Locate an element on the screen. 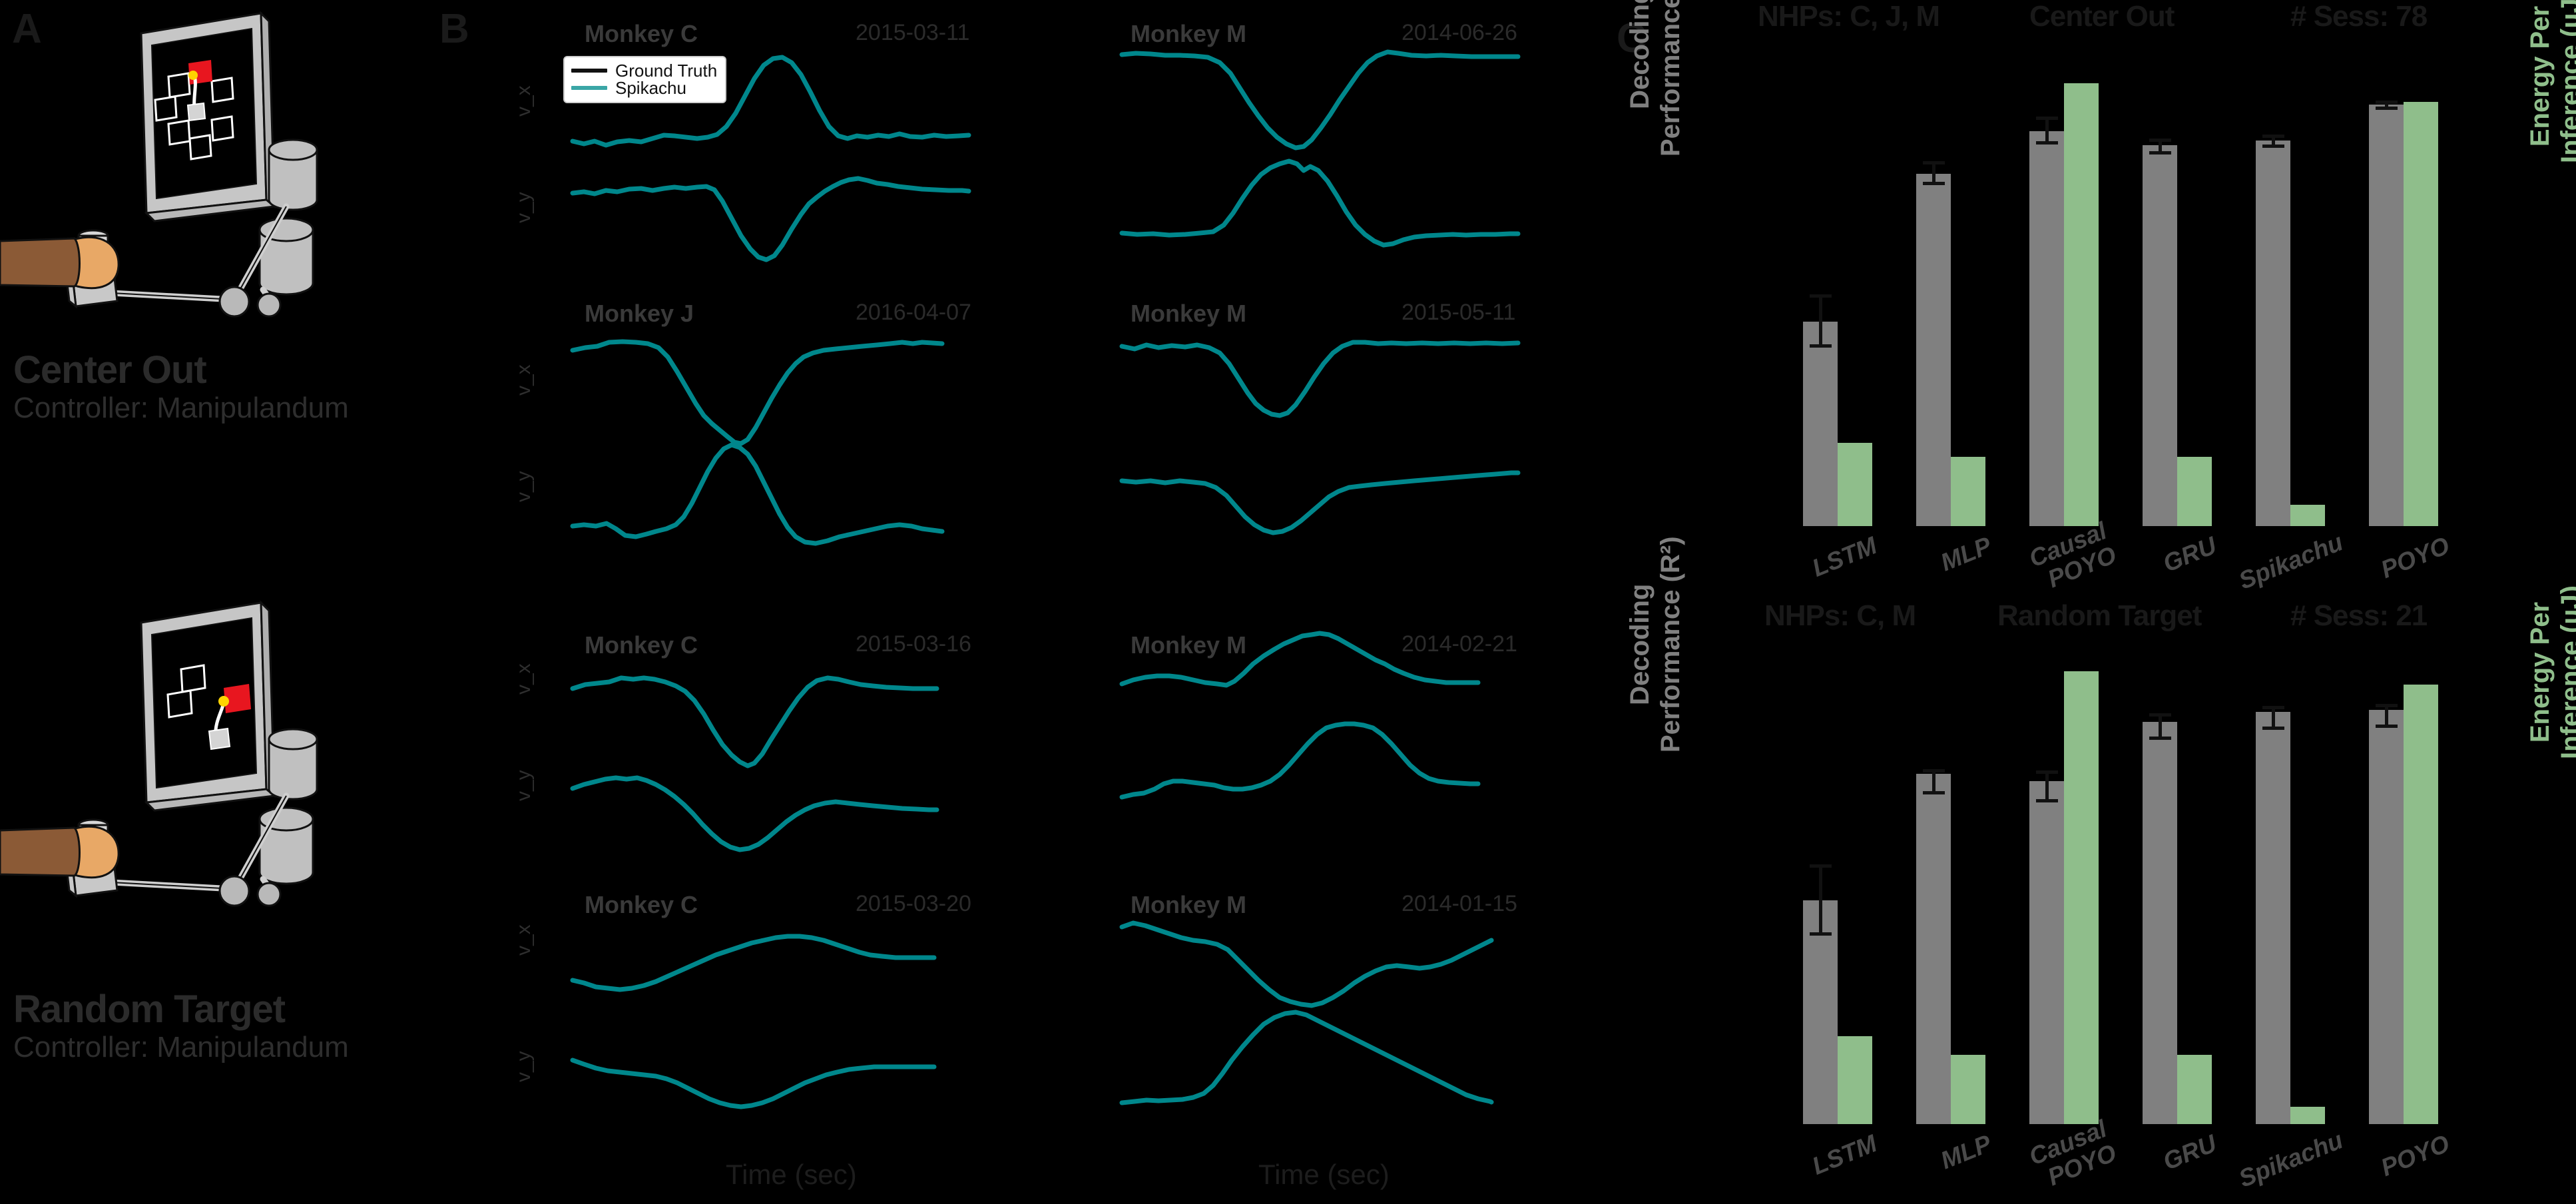 The width and height of the screenshot is (2576, 1204). center-out-task-diagram is located at coordinates (213, 194).